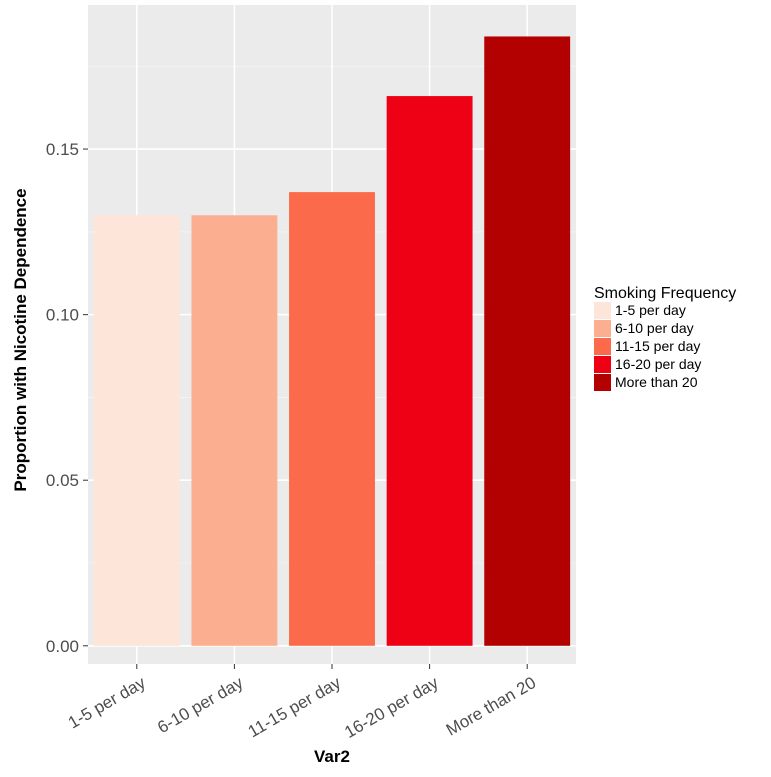 The image size is (771, 777). Describe the element at coordinates (654, 328) in the screenshot. I see `legend-label: 6-10 per day` at that location.